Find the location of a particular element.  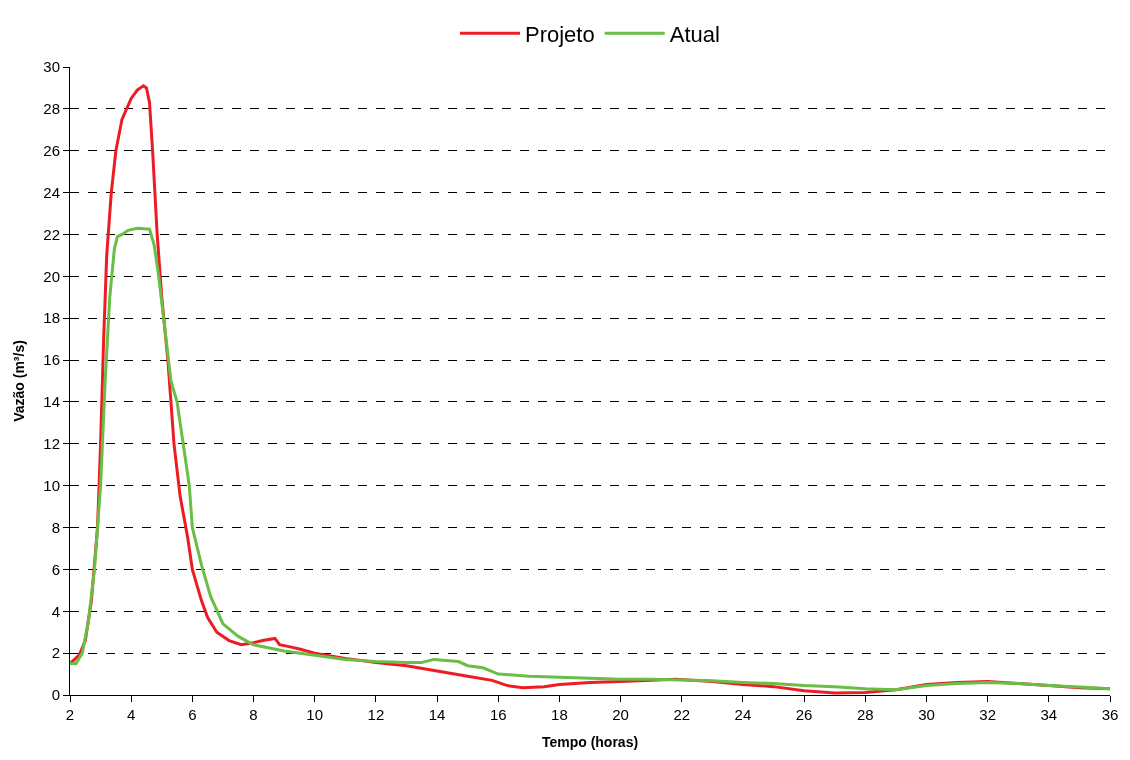

y-tick-label: 30 is located at coordinates (51, 67).